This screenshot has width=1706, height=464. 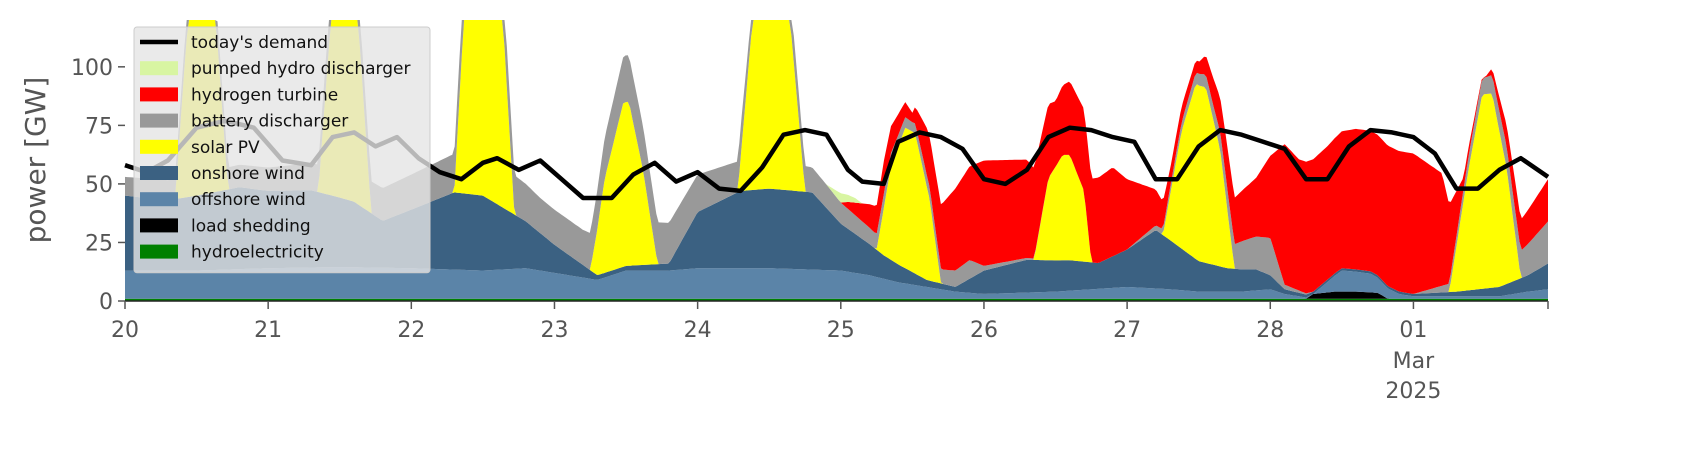 I want to click on legend-label-onshore-wind: onshore wind, so click(x=248, y=174).